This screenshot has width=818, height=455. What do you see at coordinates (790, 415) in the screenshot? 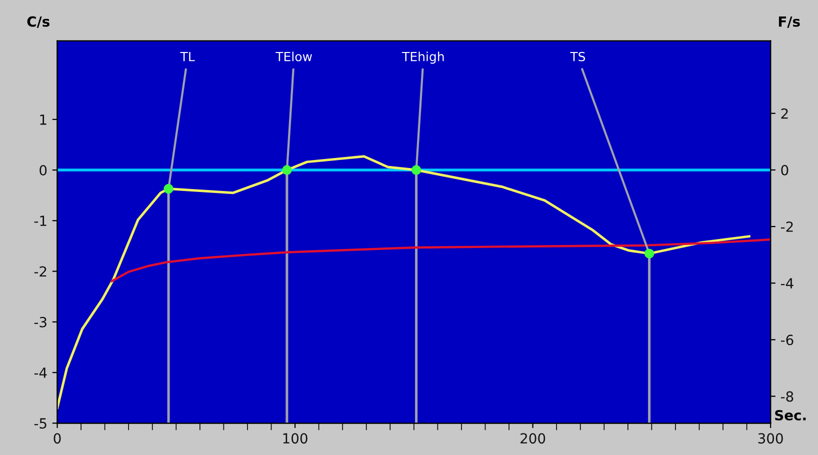
I see `x-axis-title: Sec.` at bounding box center [790, 415].